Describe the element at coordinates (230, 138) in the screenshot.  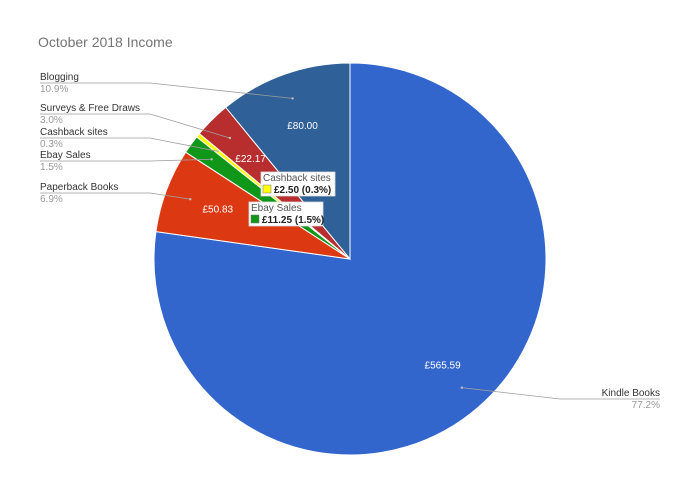
I see `leader-dot-surveys-and-free-draws` at that location.